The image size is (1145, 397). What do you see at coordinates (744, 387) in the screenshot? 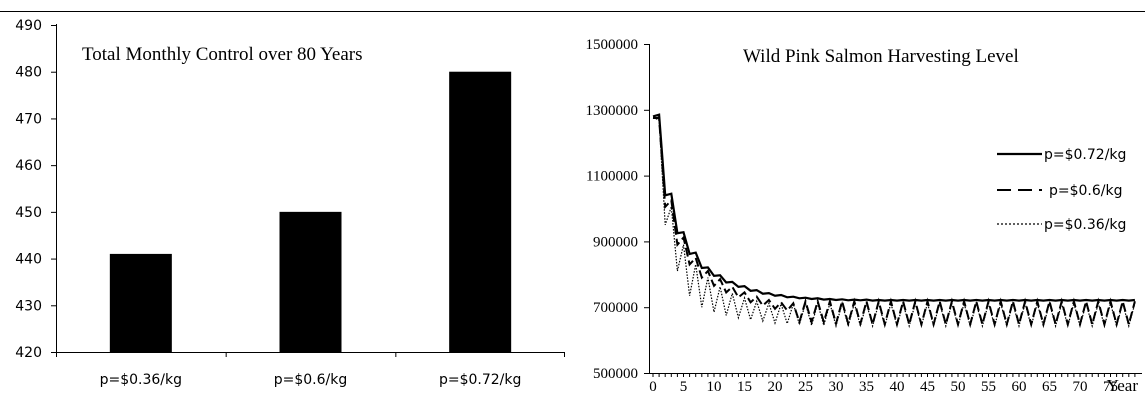
I see `line-x-tick-label: 15` at bounding box center [744, 387].